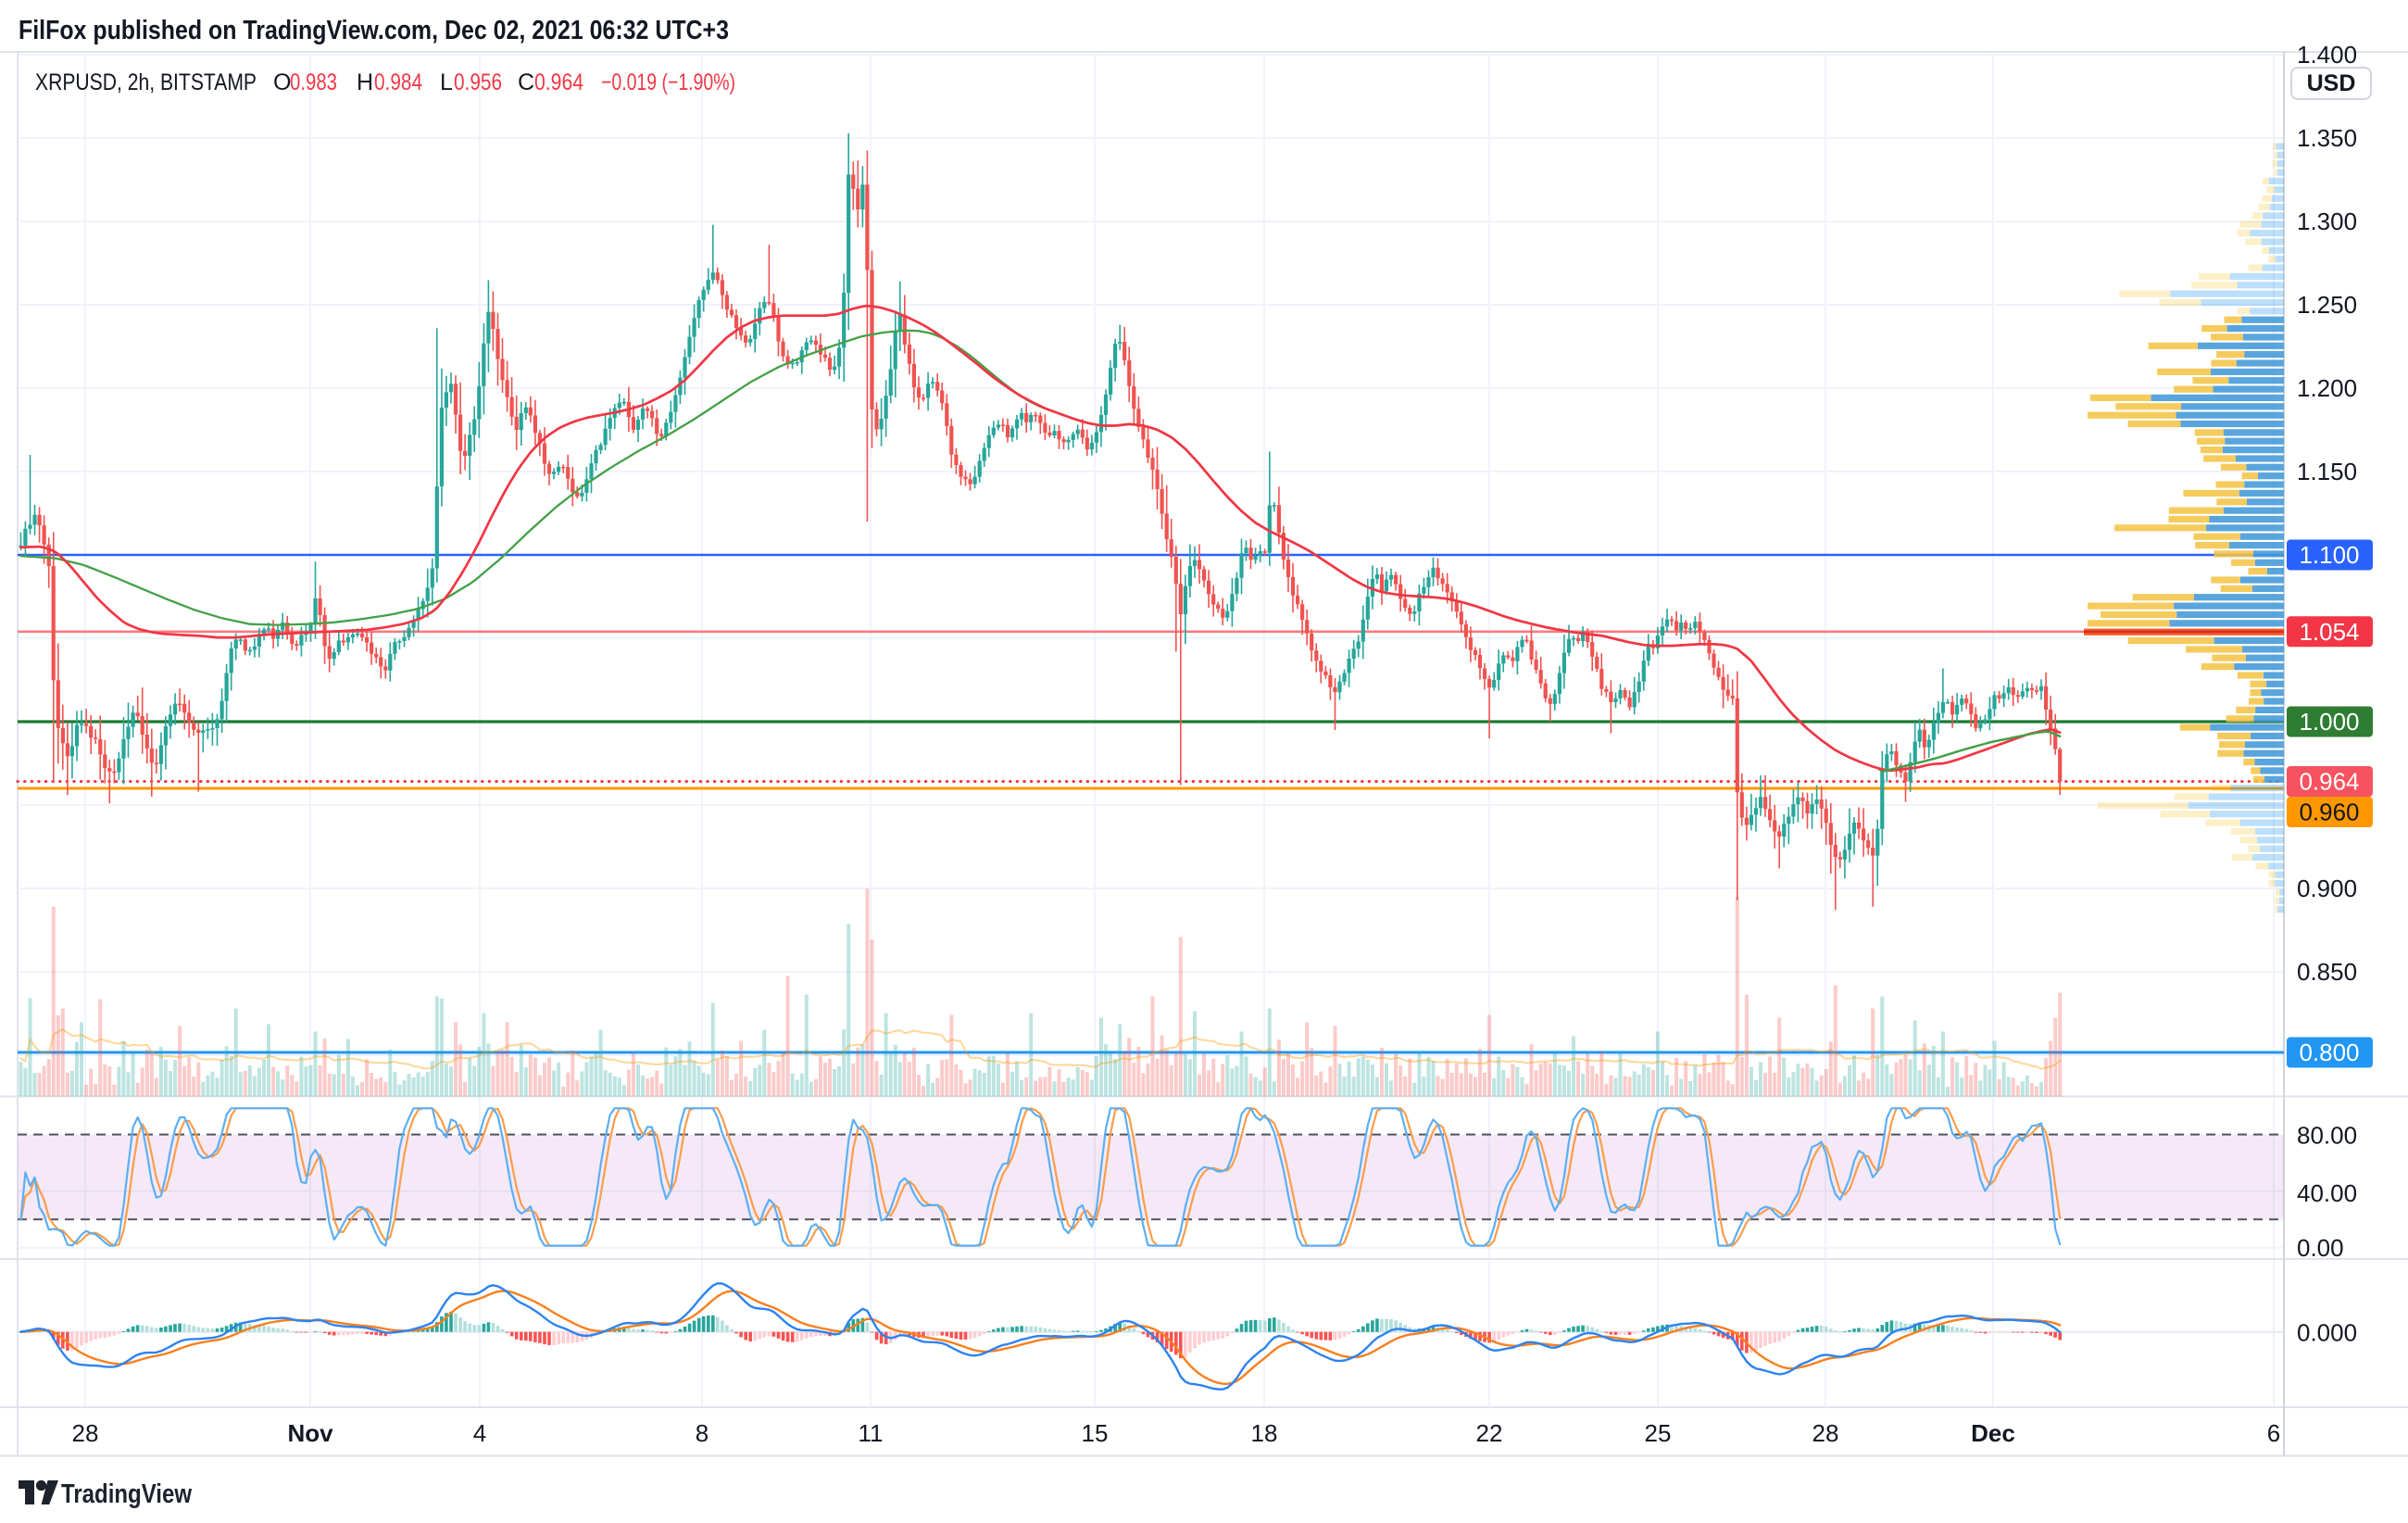 Image resolution: width=2408 pixels, height=1523 pixels. Describe the element at coordinates (1489, 1433) in the screenshot. I see `svg-text: 22` at that location.